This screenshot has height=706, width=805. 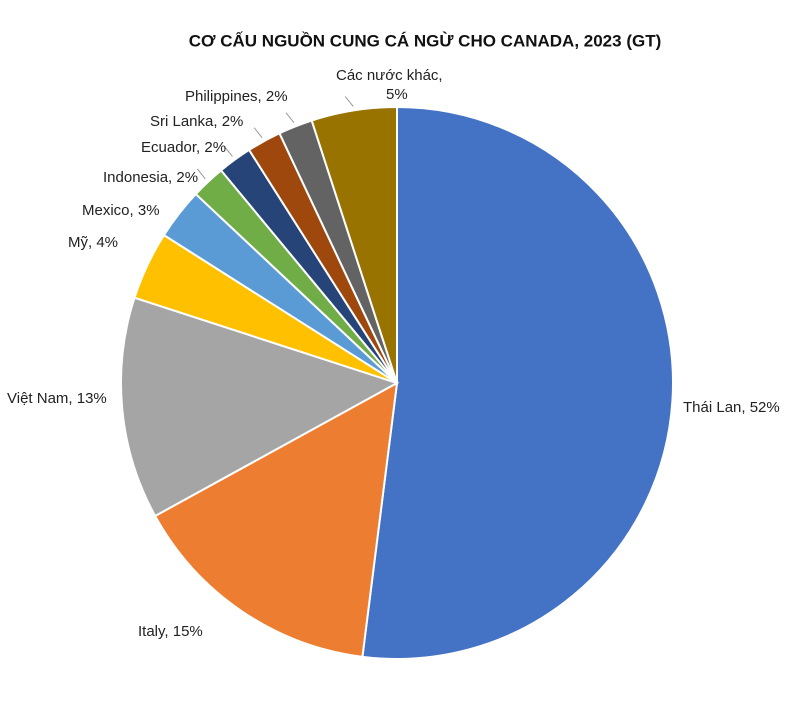 I want to click on pie-slice: Italy, so click(x=276, y=519).